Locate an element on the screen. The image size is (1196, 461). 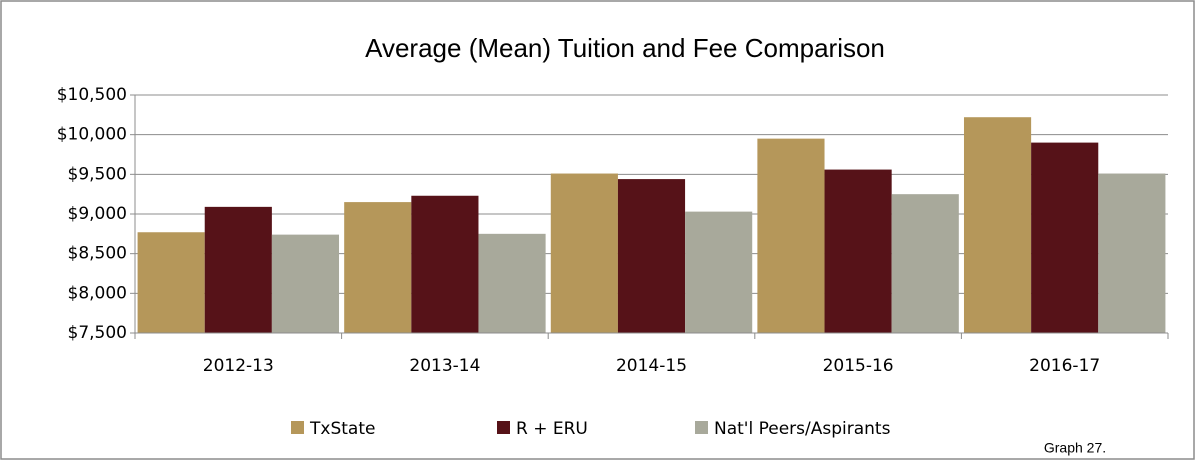
annotation: Graph 27. is located at coordinates (1075, 448).